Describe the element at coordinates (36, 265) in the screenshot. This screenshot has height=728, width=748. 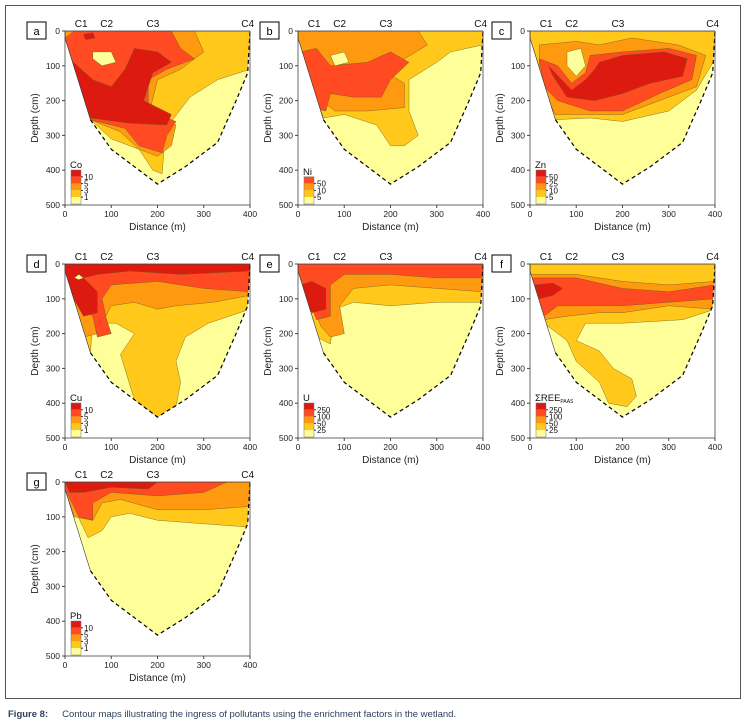
I see `panel-label: d` at that location.